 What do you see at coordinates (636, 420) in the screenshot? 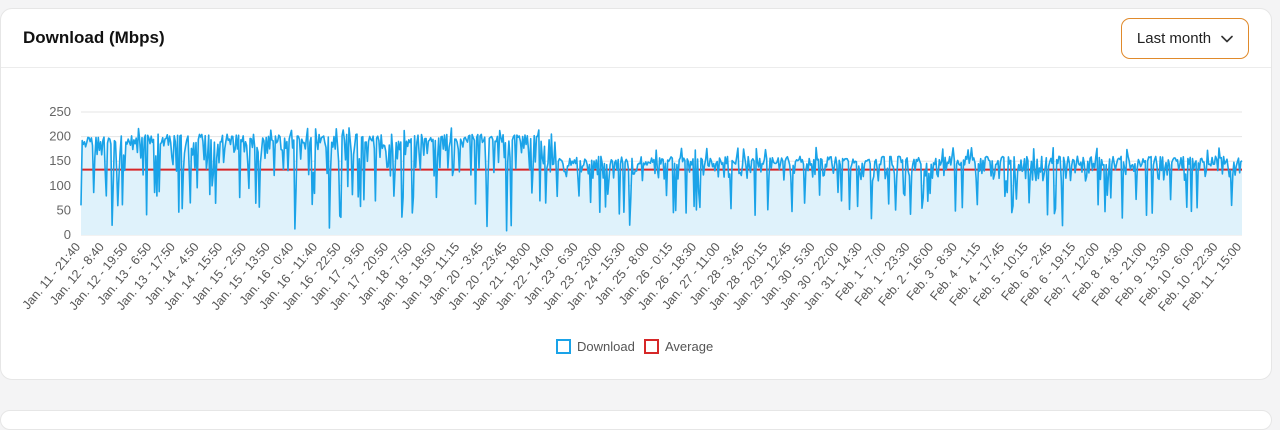
I see `next-card` at bounding box center [636, 420].